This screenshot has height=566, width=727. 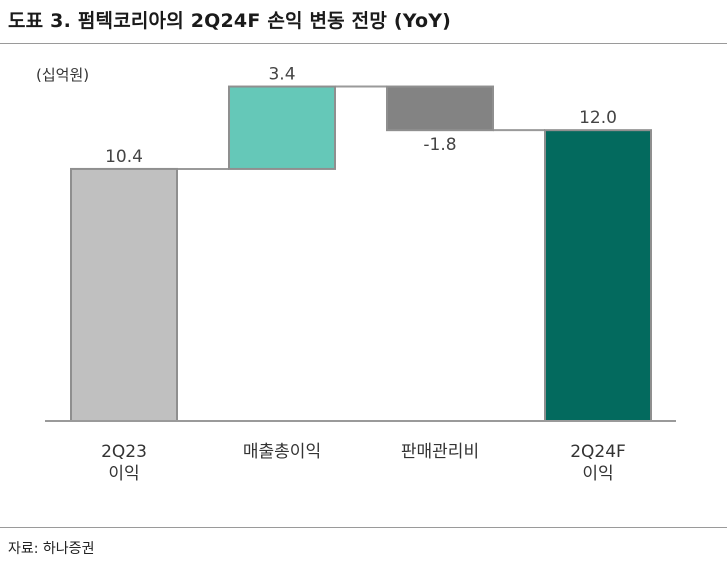 I want to click on data-label: -1.8, so click(x=439, y=145).